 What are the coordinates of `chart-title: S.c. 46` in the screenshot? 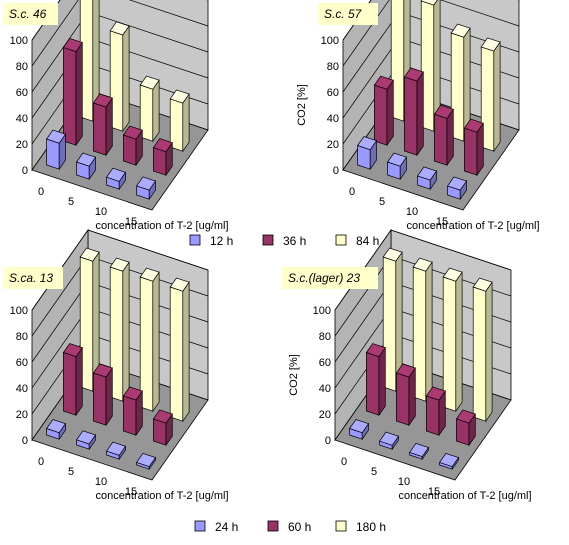 It's located at (28, 14).